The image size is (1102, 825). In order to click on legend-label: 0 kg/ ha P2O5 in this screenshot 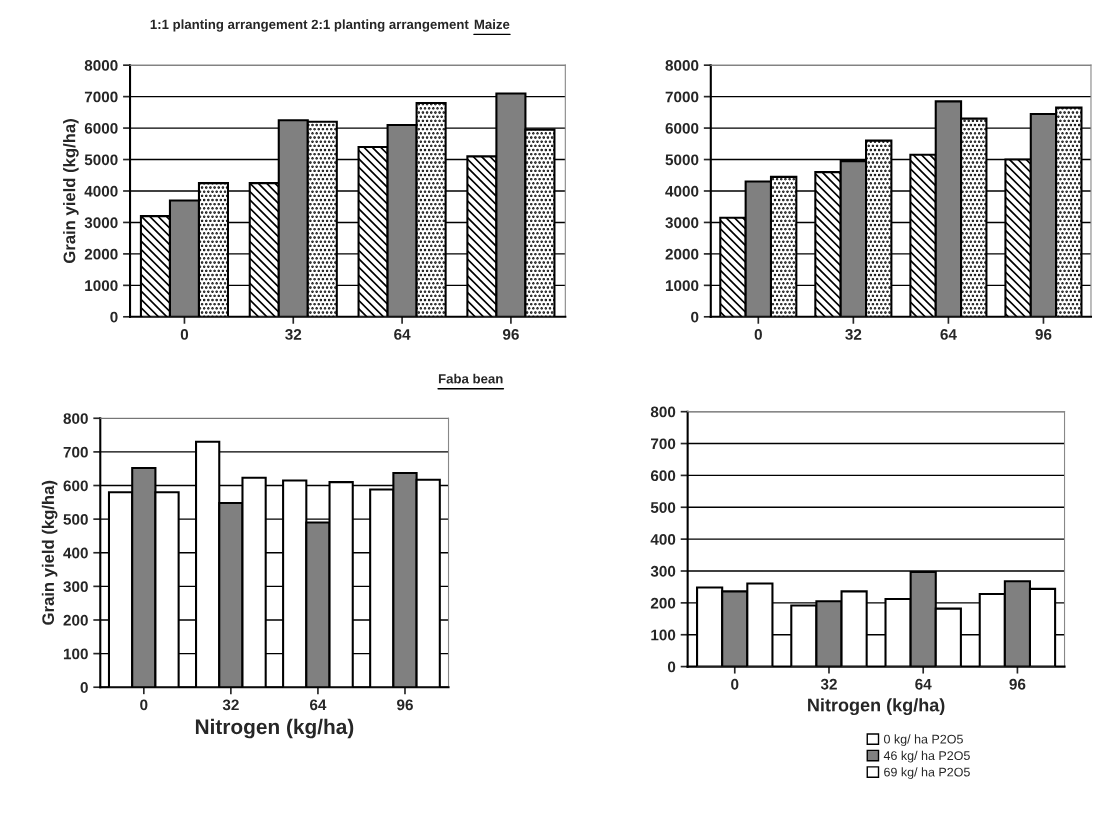, I will do `click(923, 740)`.